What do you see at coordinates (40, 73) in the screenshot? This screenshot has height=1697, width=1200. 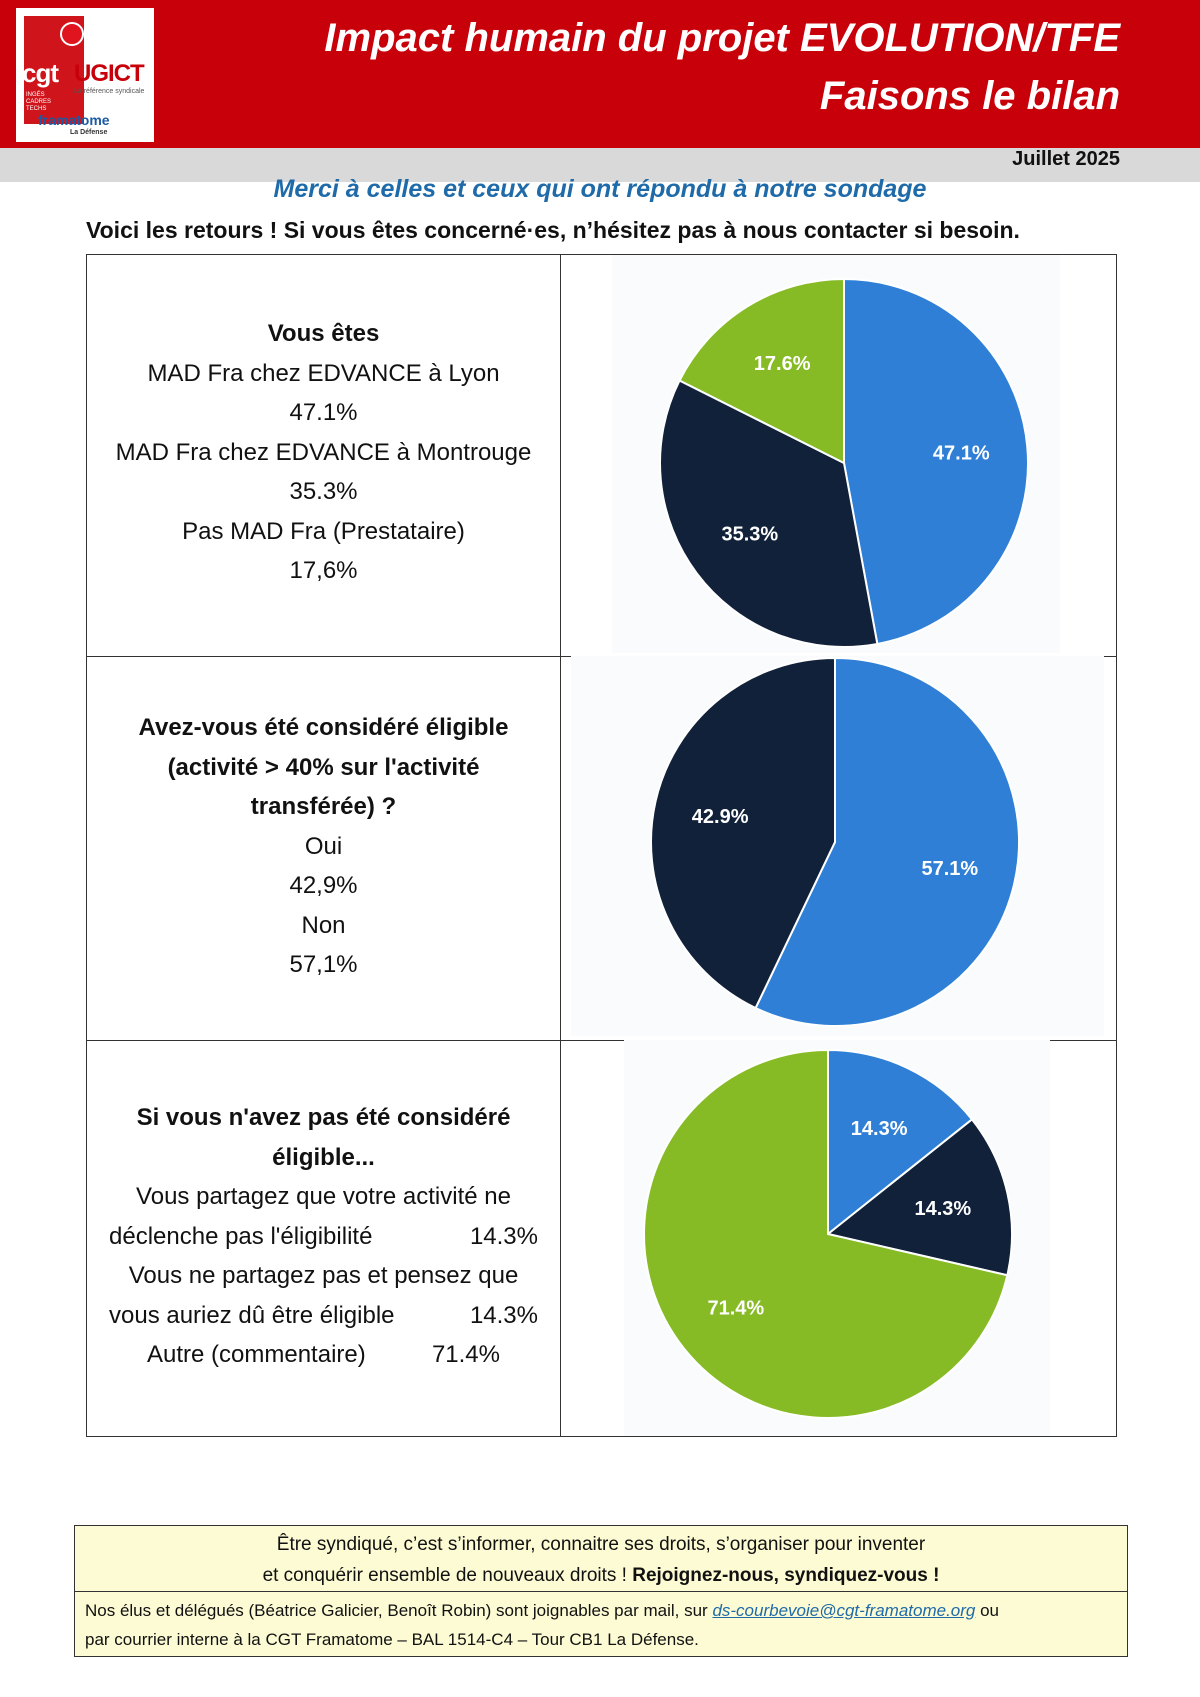 I see `logo-cgt: cgt` at bounding box center [40, 73].